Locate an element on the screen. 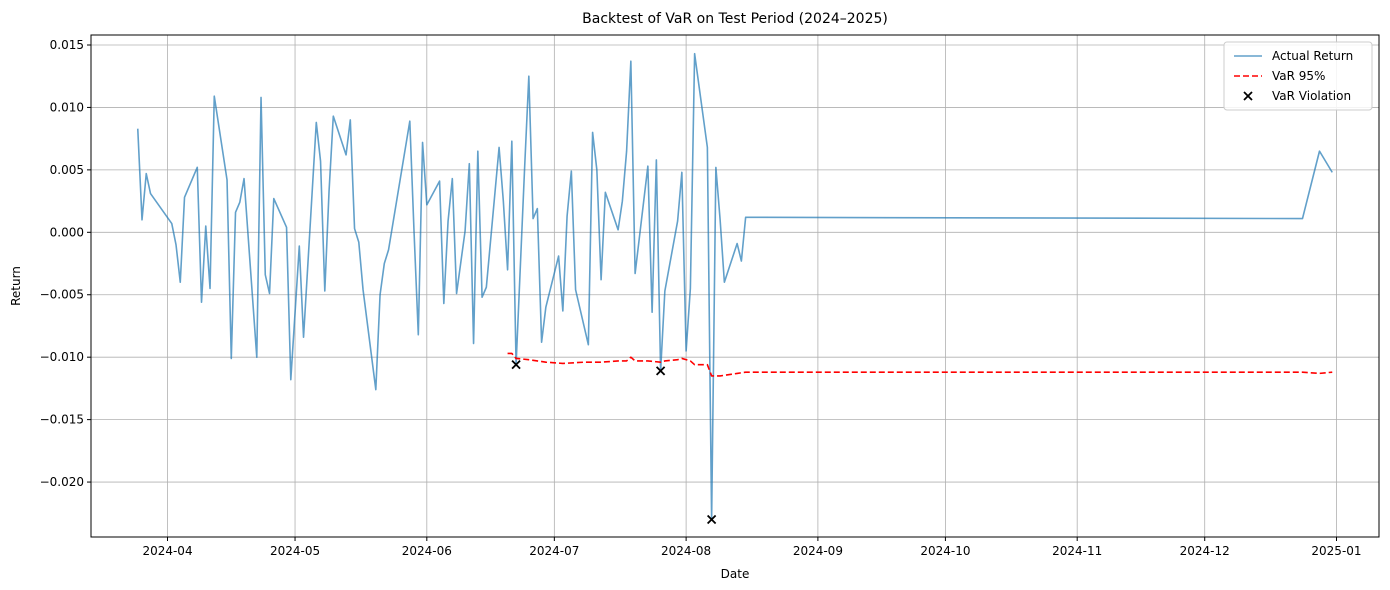 The height and width of the screenshot is (590, 1390). legend-label: VaR Violation is located at coordinates (1311, 96).